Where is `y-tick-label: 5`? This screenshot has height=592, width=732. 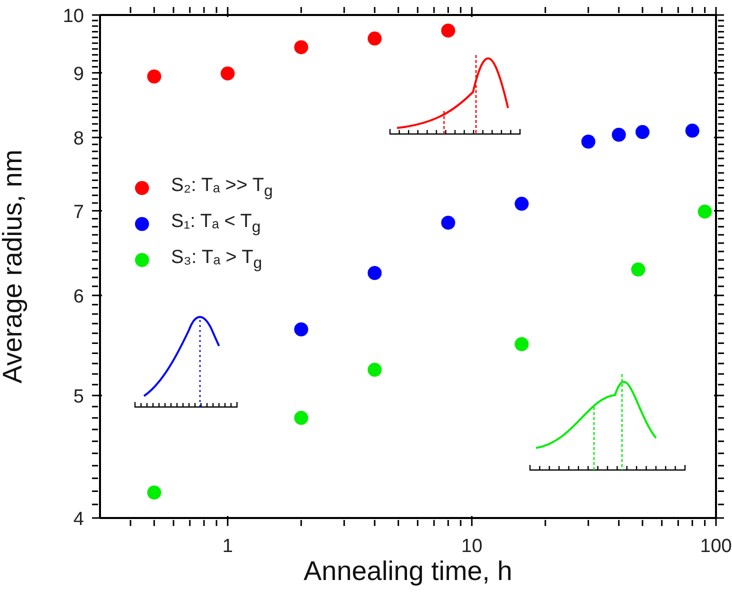 y-tick-label: 5 is located at coordinates (78, 397).